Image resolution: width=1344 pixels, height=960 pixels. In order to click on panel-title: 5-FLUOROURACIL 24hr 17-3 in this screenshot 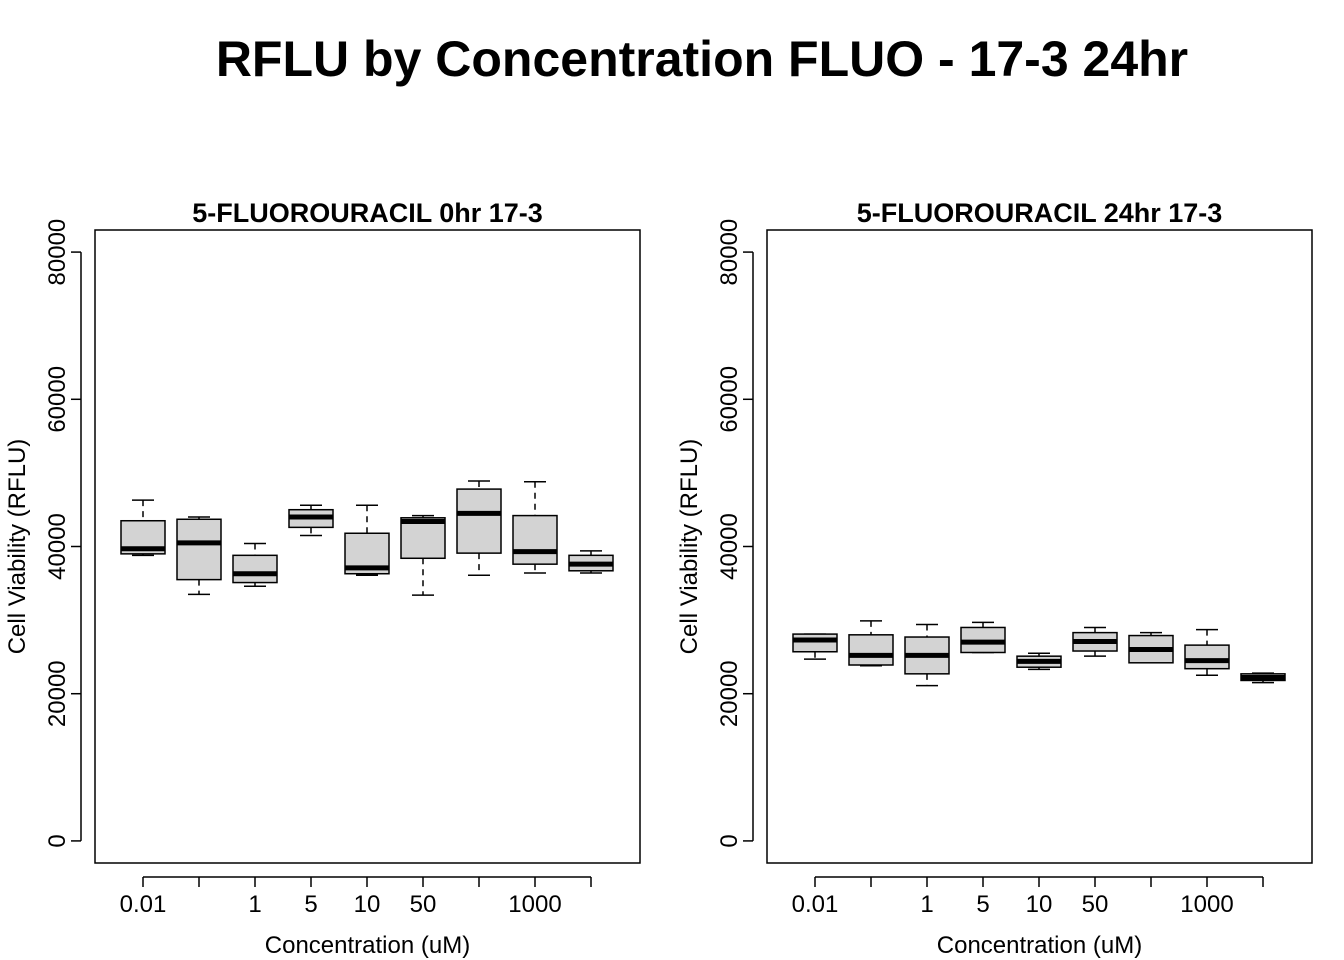, I will do `click(1040, 213)`.